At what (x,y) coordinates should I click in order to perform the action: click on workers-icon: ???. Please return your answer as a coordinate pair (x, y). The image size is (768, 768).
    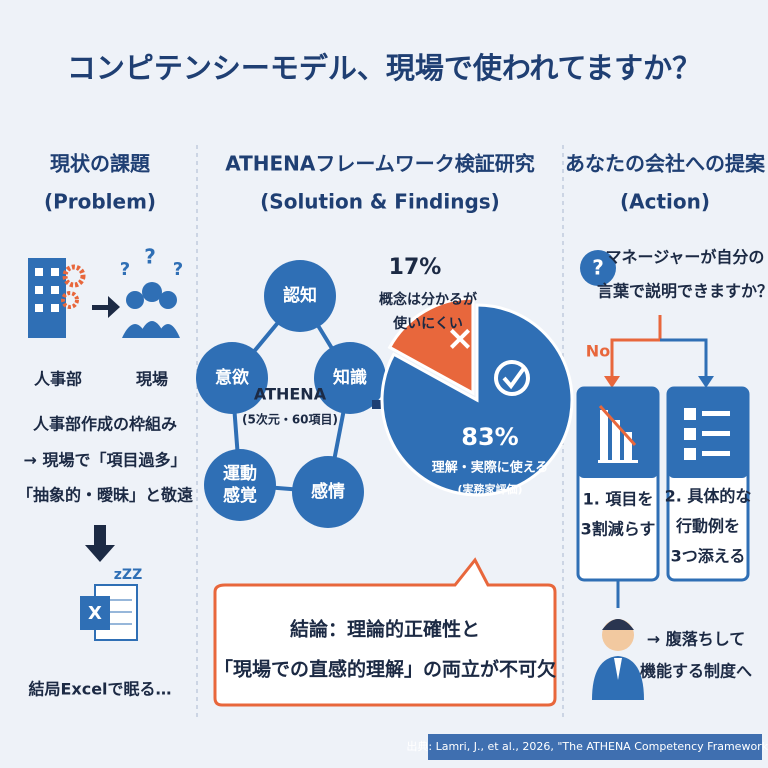
    Looking at the image, I should click on (151, 291).